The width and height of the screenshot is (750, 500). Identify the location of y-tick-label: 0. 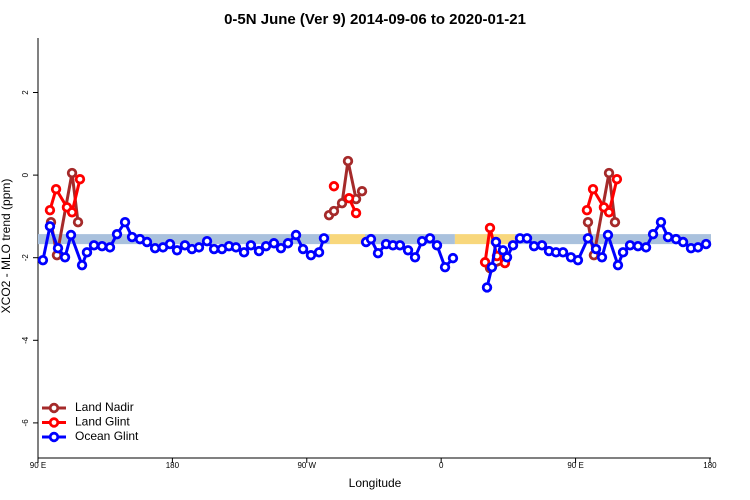
(25, 174).